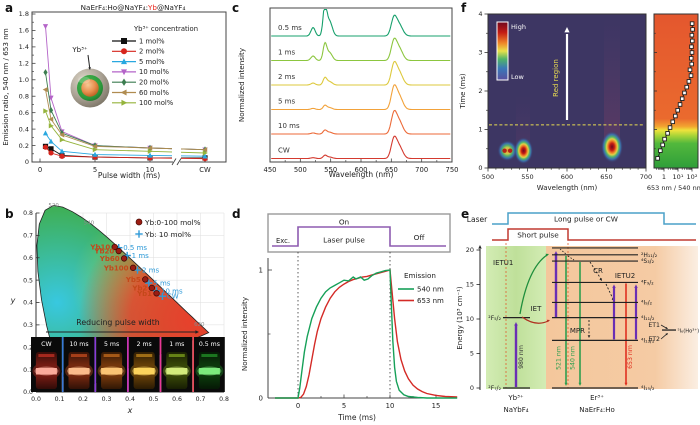  What do you see at coordinates (420, 275) in the screenshot?
I see `legend-title: Emission` at bounding box center [420, 275].